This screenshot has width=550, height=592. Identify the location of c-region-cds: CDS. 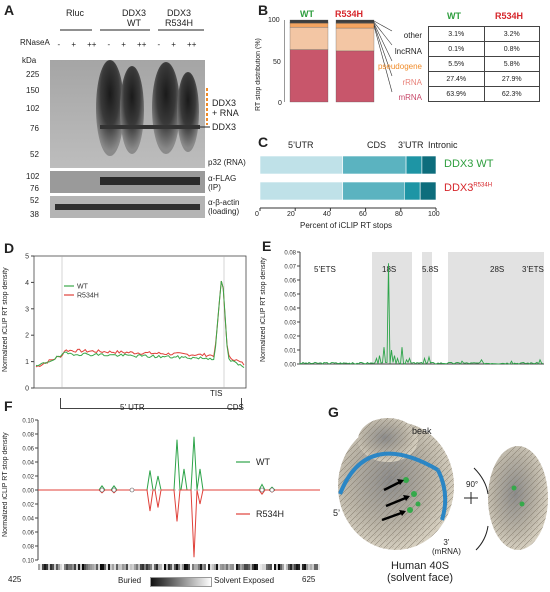
(377, 145).